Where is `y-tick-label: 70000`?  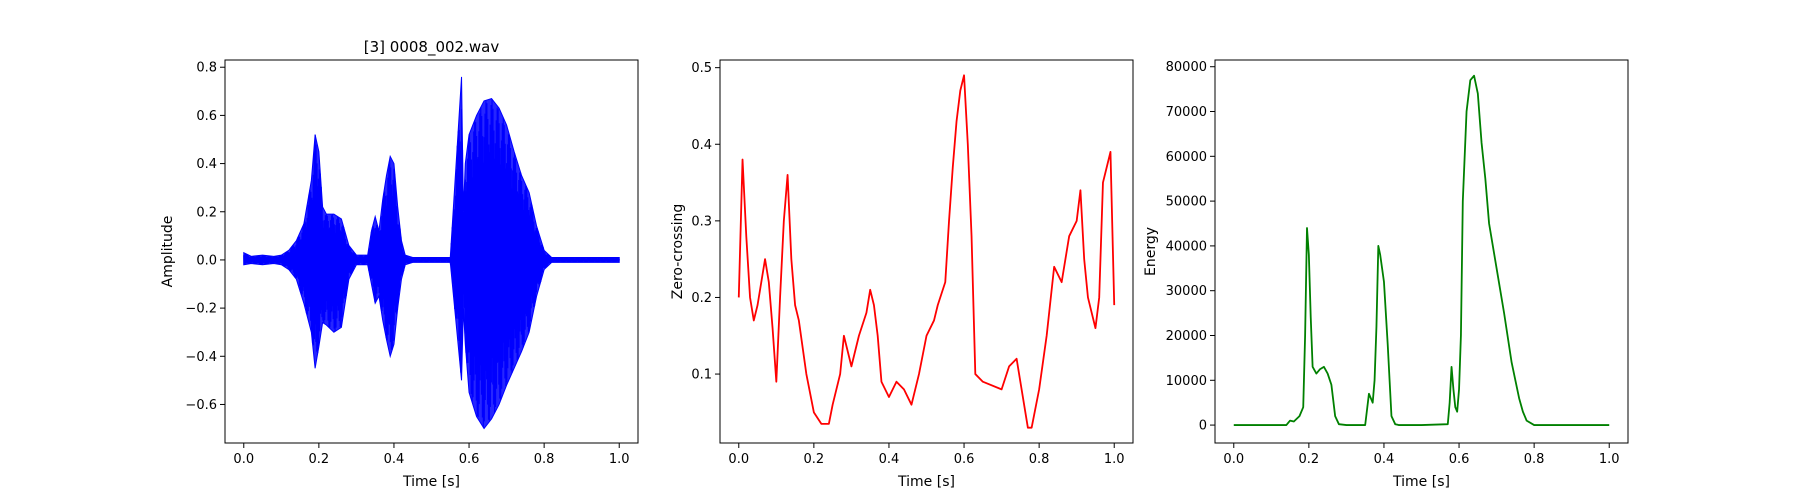
y-tick-label: 70000 is located at coordinates (1186, 112).